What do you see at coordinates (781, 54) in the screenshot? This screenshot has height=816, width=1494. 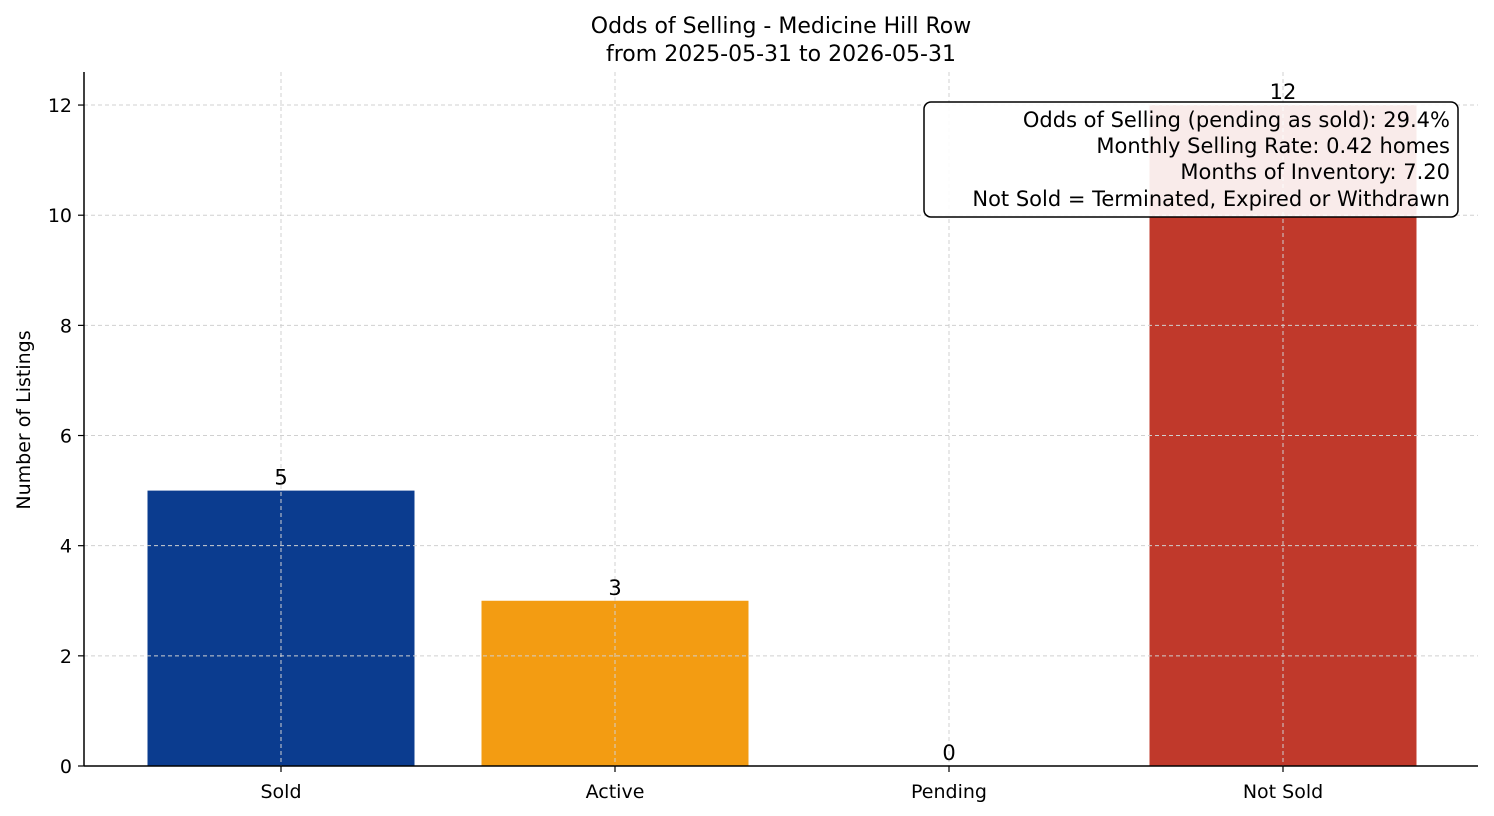 I see `chart-subtitle: from 2025-05-31 to 2026-05-31` at bounding box center [781, 54].